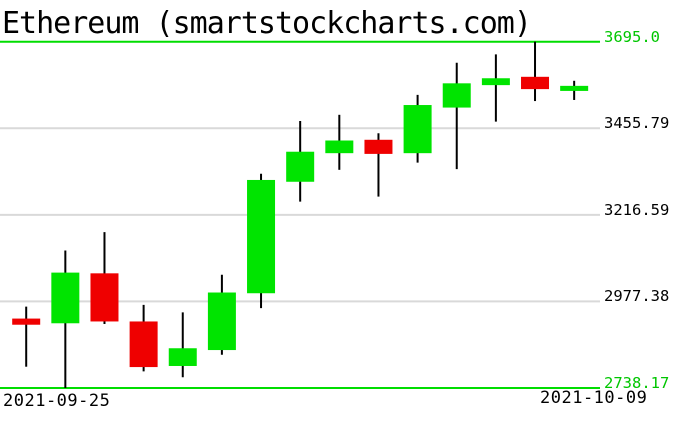  I want to click on y-axis-extreme-label: 3695.0, so click(632, 36).